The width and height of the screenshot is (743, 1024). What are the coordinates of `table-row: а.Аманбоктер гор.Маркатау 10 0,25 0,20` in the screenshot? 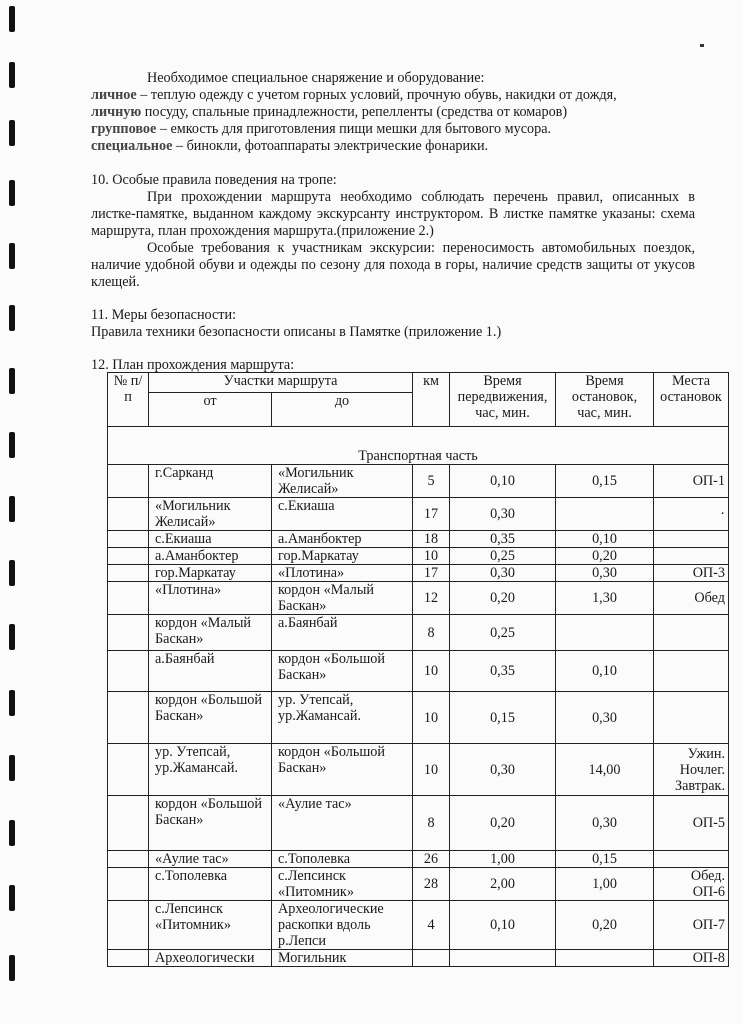 It's located at (418, 556).